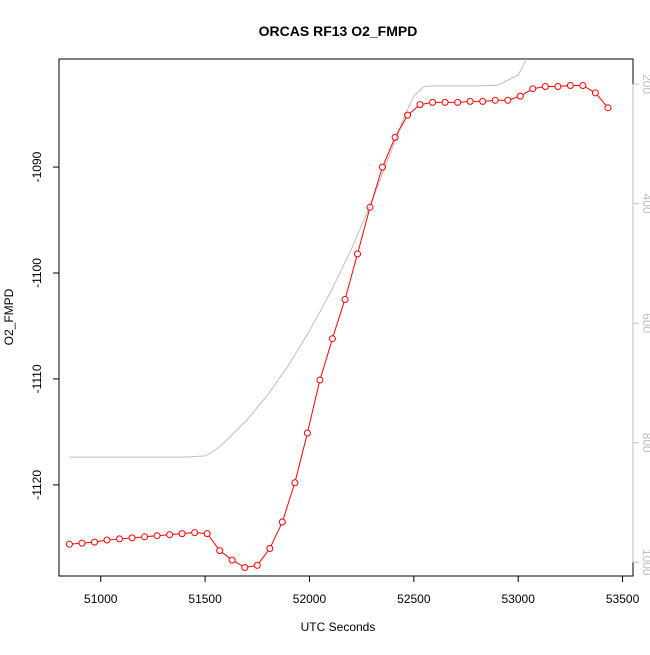 The image size is (650, 655). I want to click on x-tick-label: 53000, so click(519, 599).